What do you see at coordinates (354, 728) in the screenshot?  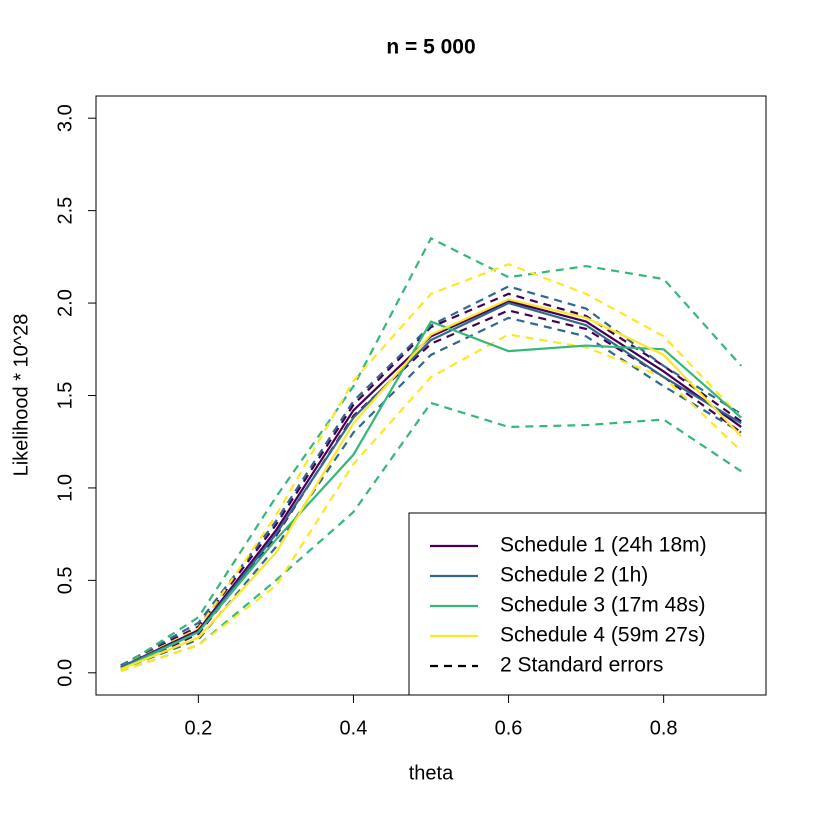 I see `x-tick-label: 0.4` at bounding box center [354, 728].